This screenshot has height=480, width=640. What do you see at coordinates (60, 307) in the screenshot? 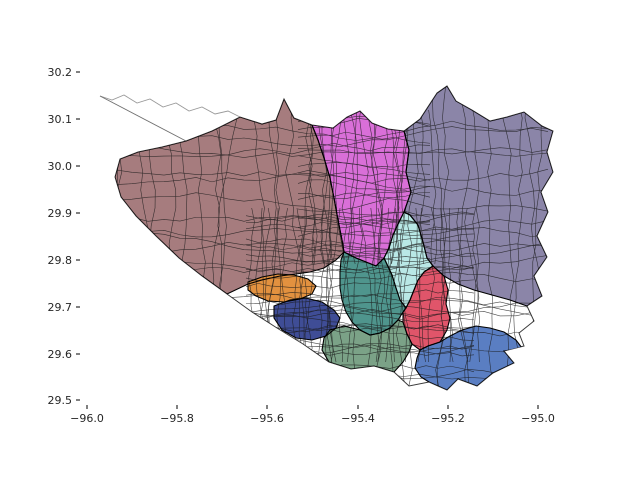
I see `y-tick-label: 29.7` at bounding box center [60, 307].